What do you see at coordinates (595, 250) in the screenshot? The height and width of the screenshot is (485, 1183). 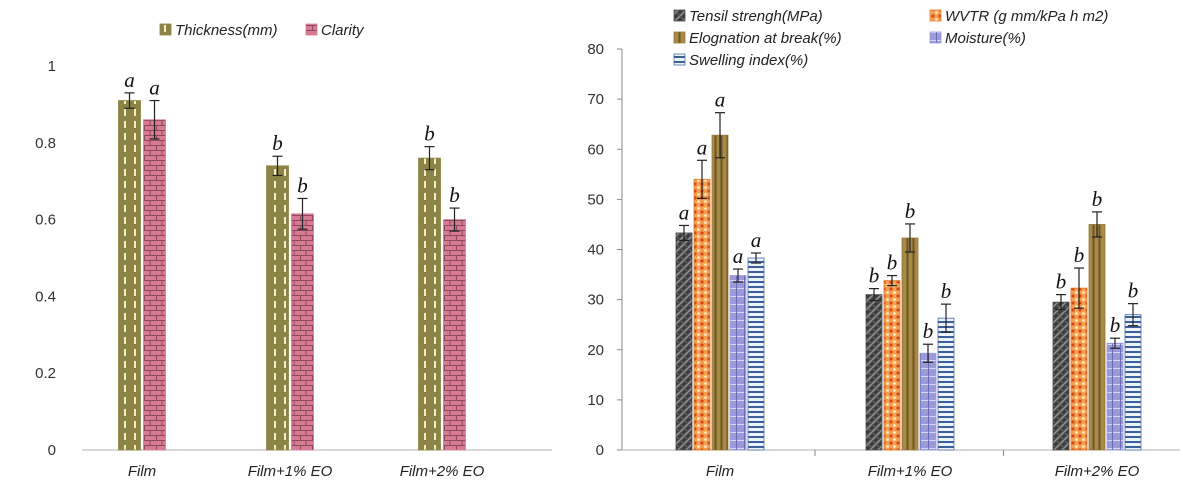 I see `y-tick-label: 40` at bounding box center [595, 250].